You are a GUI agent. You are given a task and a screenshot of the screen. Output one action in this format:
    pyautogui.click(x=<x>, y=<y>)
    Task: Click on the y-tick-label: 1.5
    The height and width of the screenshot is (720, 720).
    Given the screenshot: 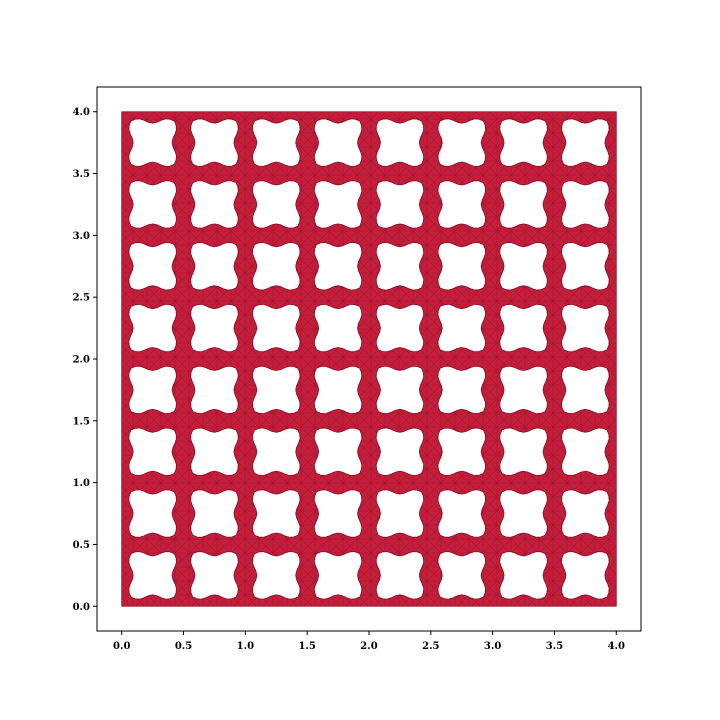 What is the action you would take?
    pyautogui.click(x=81, y=421)
    